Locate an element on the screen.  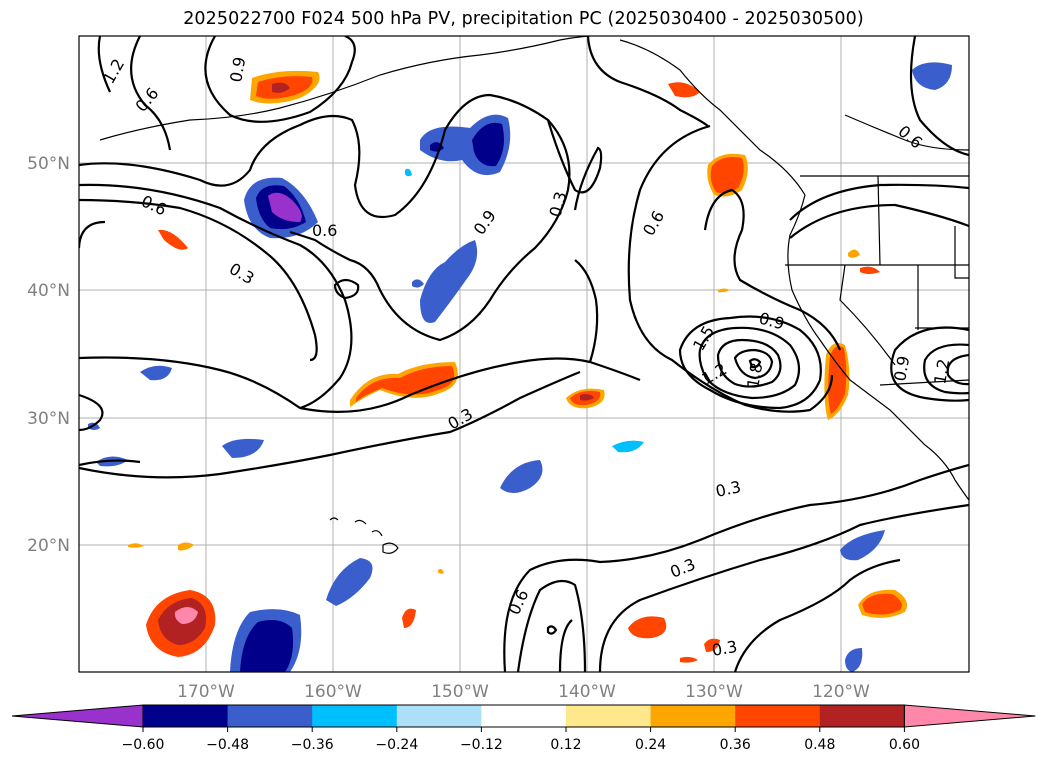
latitude-labels: 50°N 40°N 30°N 20°N is located at coordinates (48, 355).